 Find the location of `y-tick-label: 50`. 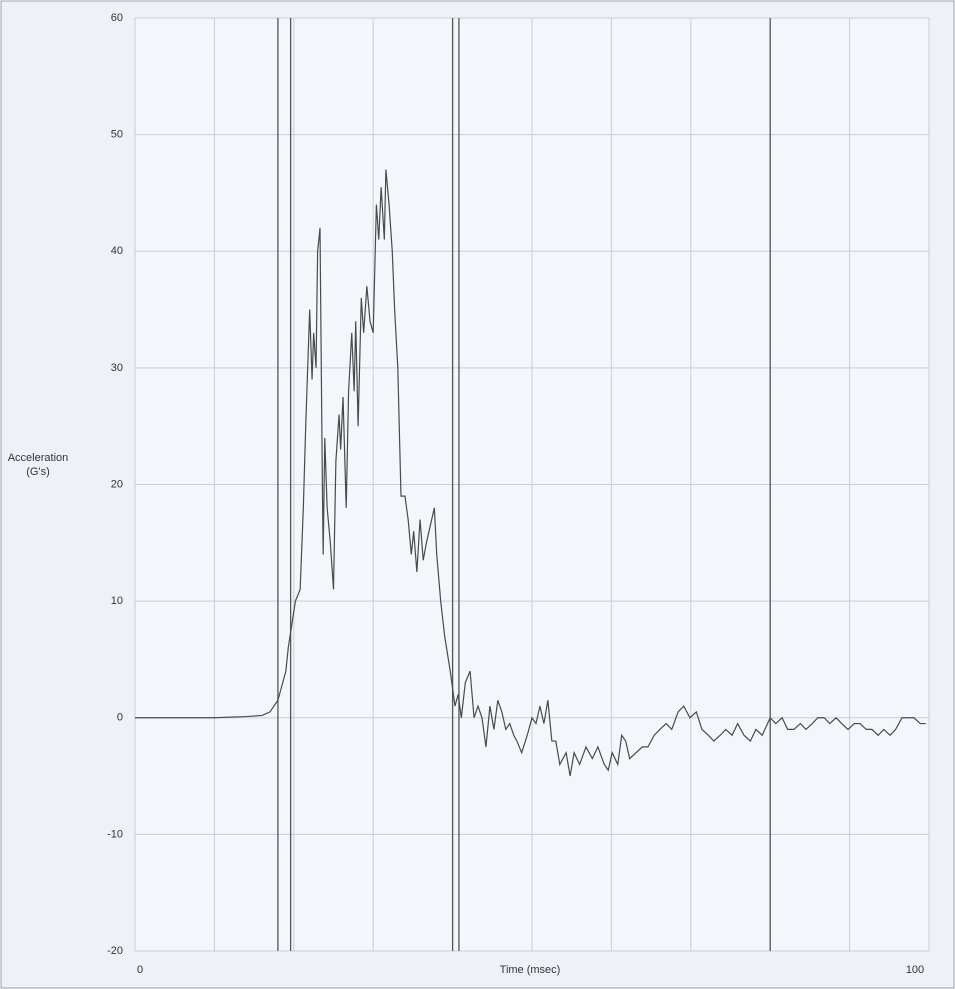

y-tick-label: 50 is located at coordinates (117, 135).